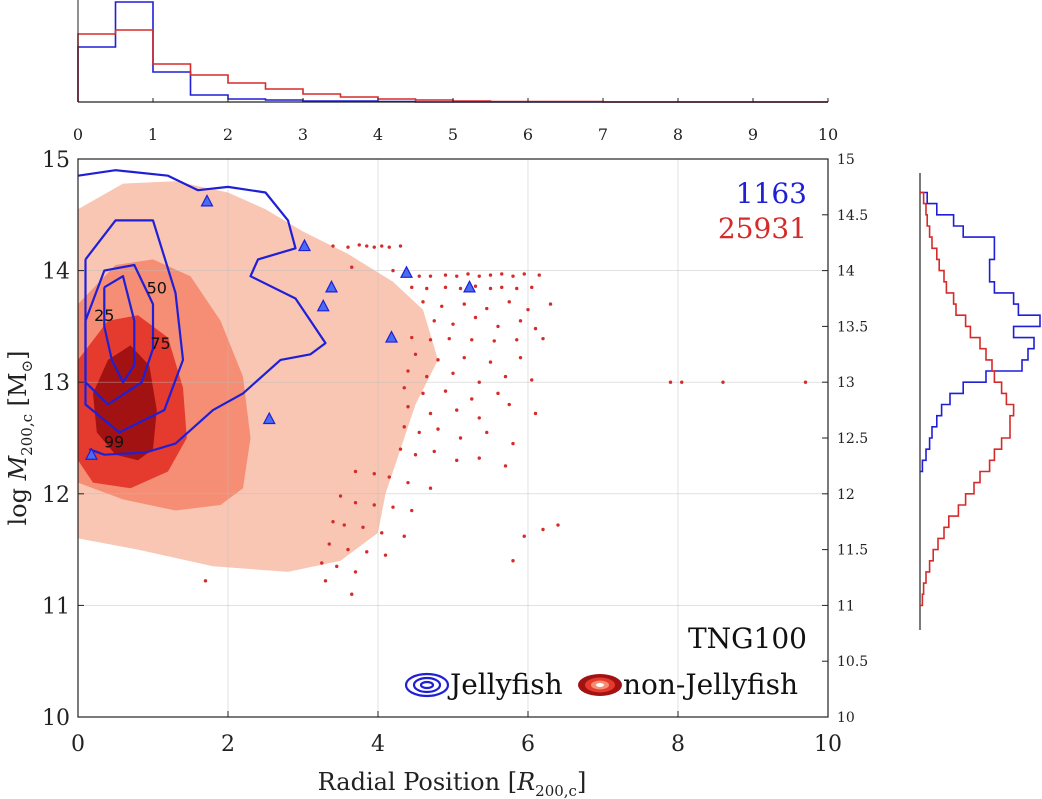 The width and height of the screenshot is (1042, 799). Describe the element at coordinates (453, 134) in the screenshot. I see `top-x-tick-label: 5` at that location.